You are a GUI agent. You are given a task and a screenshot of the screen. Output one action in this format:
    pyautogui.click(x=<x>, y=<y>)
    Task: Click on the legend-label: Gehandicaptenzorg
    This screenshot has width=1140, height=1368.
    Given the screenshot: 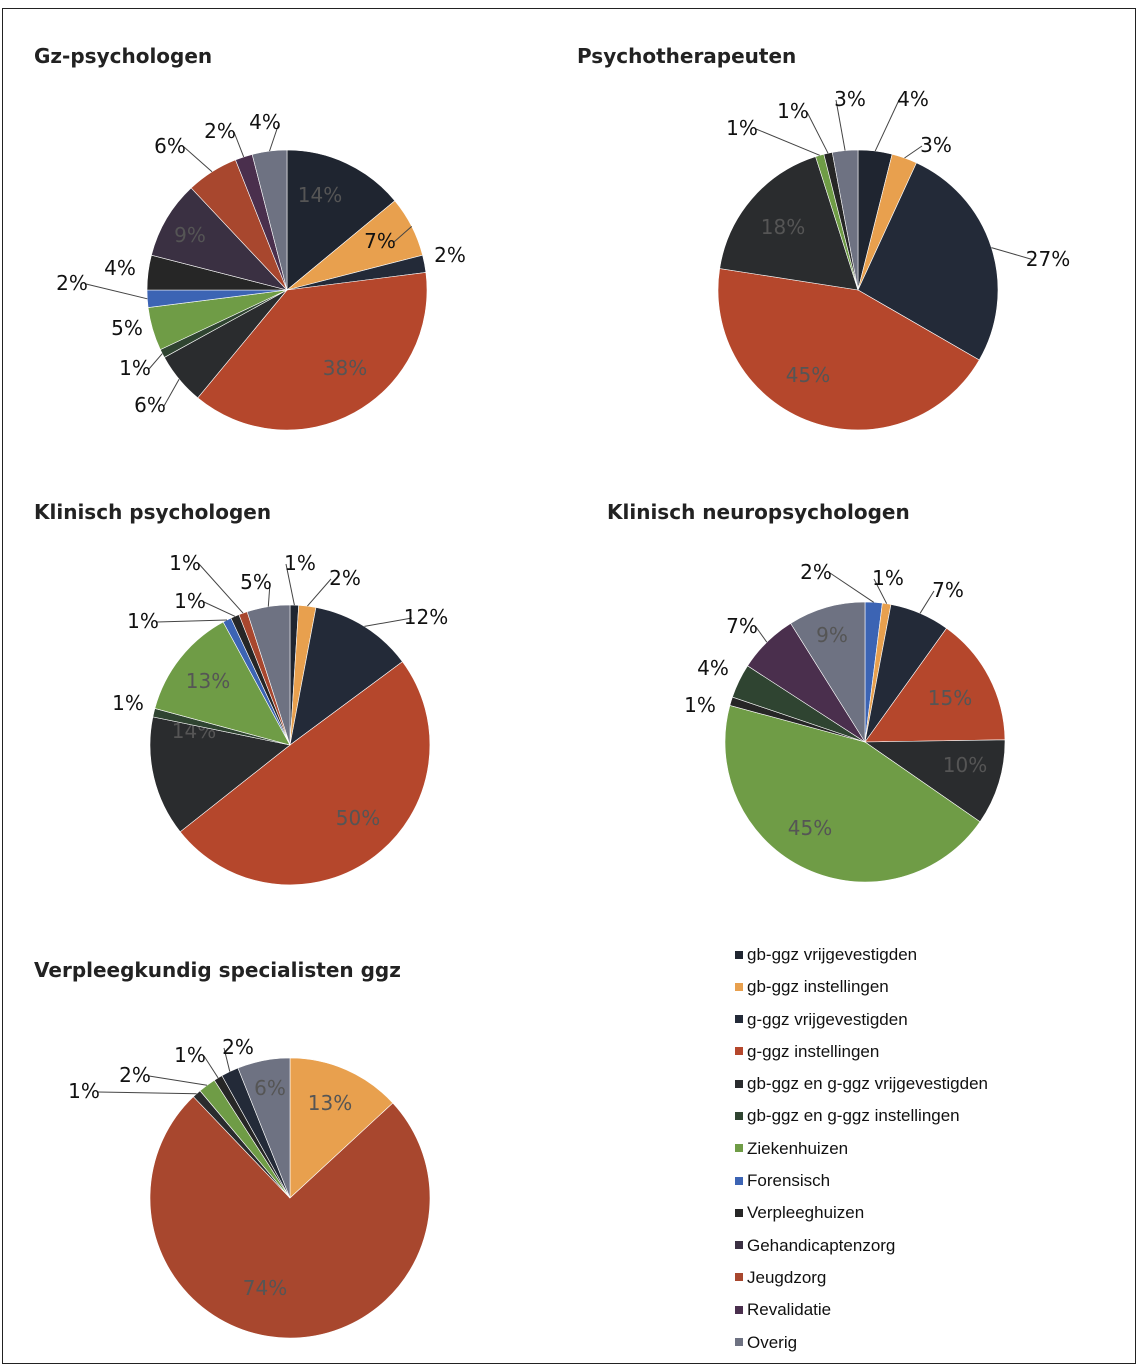 What is the action you would take?
    pyautogui.click(x=821, y=1245)
    